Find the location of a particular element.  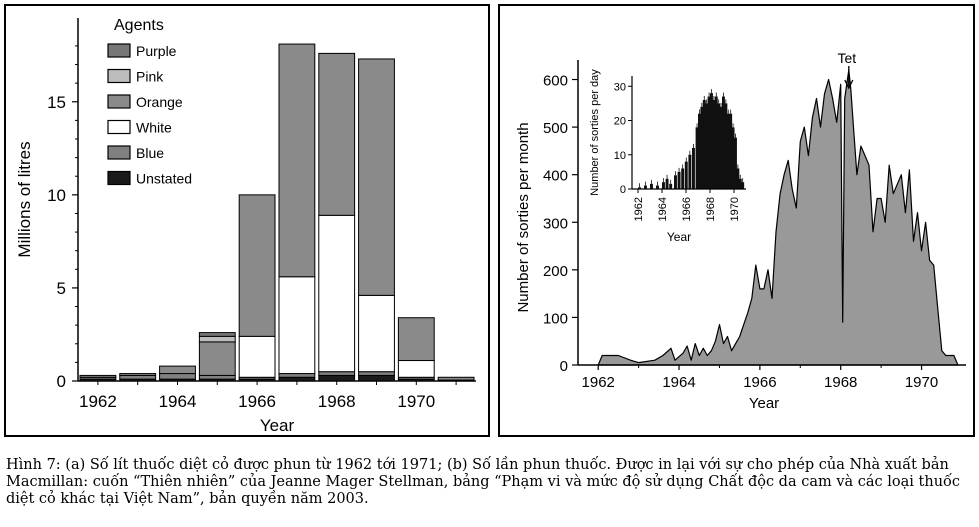

tet-arrow-head is located at coordinates (849, 84).